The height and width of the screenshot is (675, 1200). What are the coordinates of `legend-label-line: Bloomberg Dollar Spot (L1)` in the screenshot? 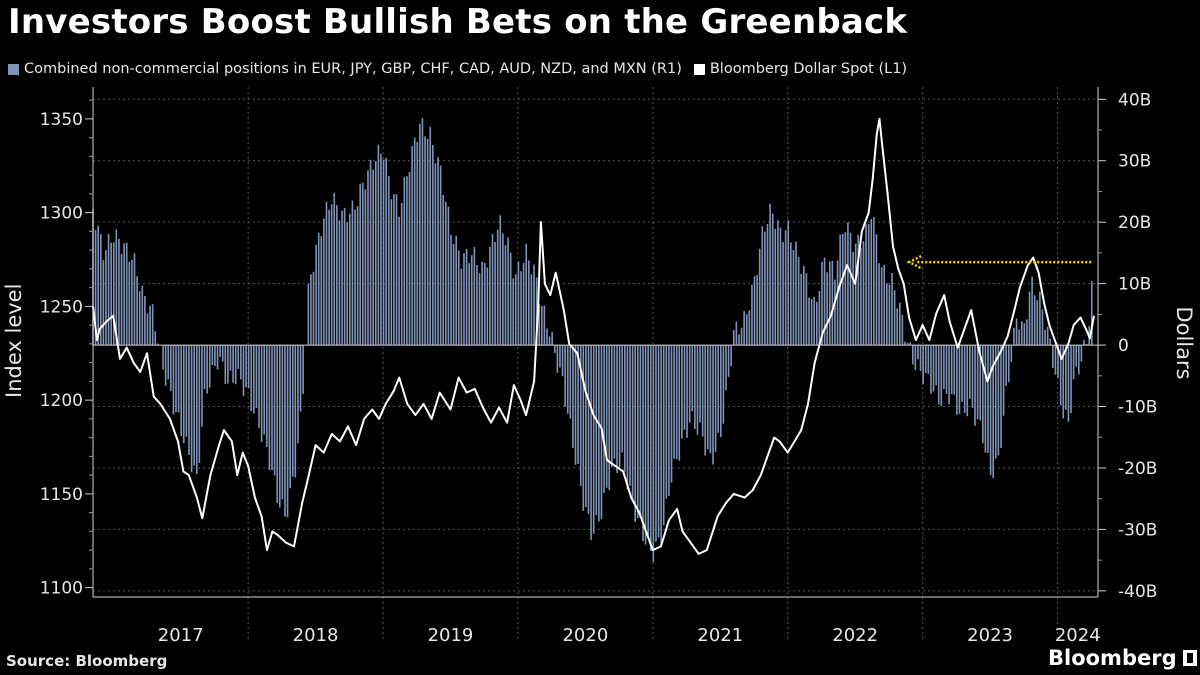 It's located at (808, 69).